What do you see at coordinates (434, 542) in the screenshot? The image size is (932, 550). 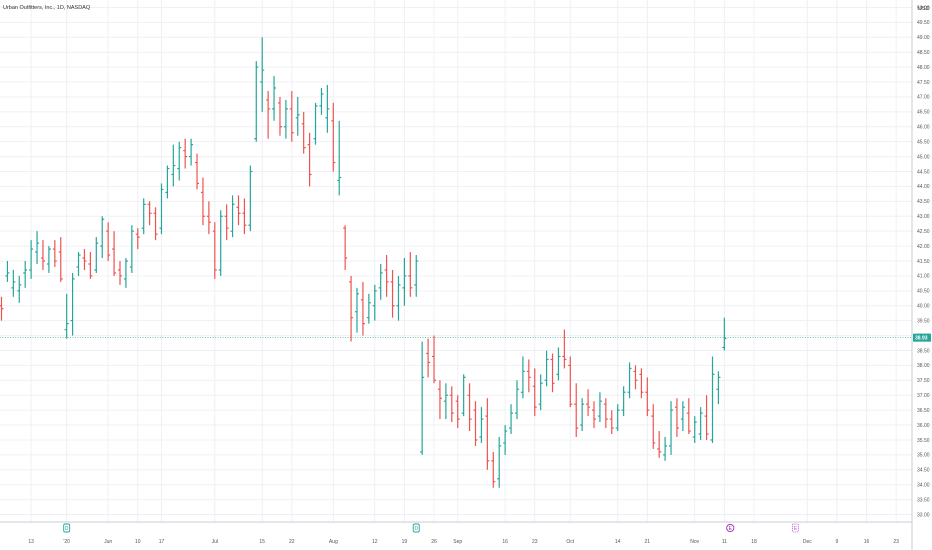 I see `x-tick-label-11: 26` at bounding box center [434, 542].